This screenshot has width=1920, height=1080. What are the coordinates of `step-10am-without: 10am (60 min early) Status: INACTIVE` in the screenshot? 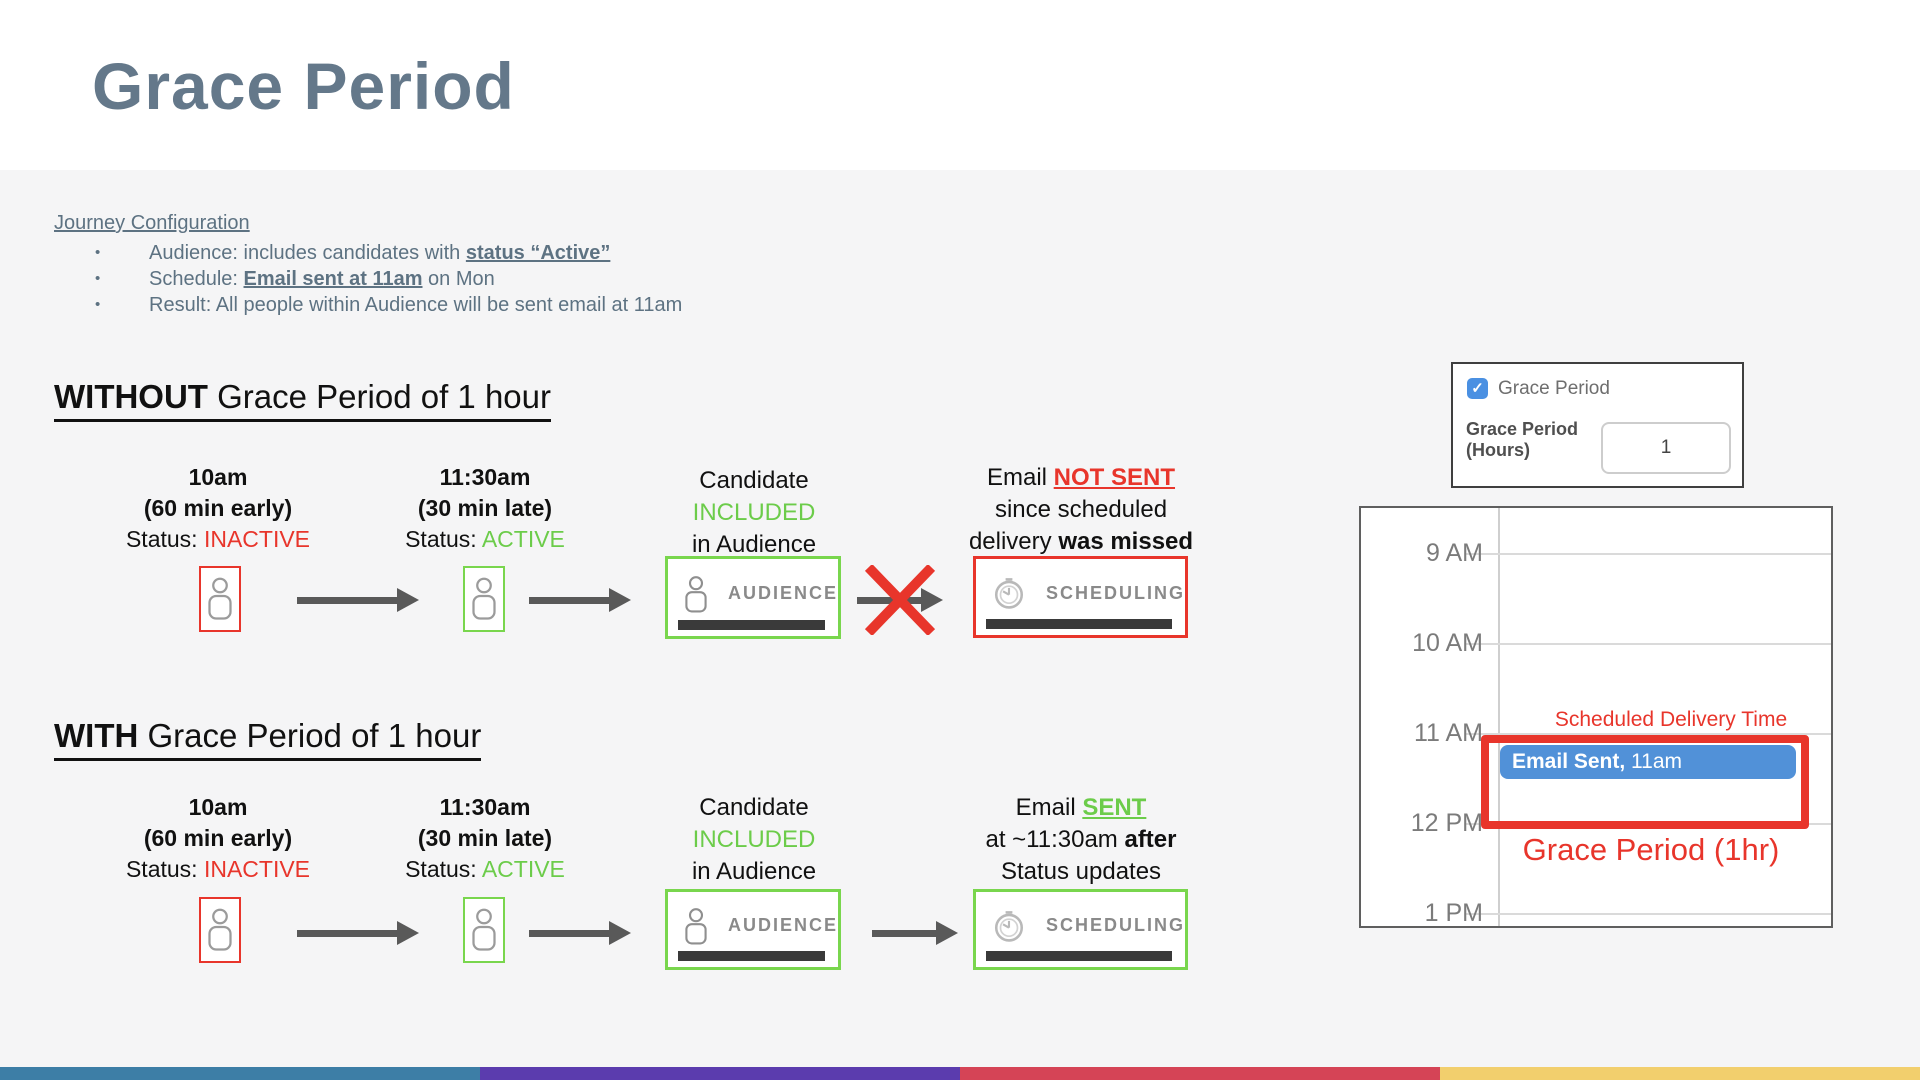 It's located at (218, 508).